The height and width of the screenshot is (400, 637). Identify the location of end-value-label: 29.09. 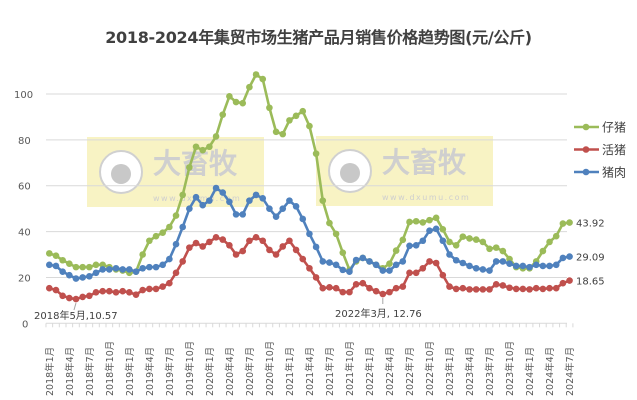
(590, 258).